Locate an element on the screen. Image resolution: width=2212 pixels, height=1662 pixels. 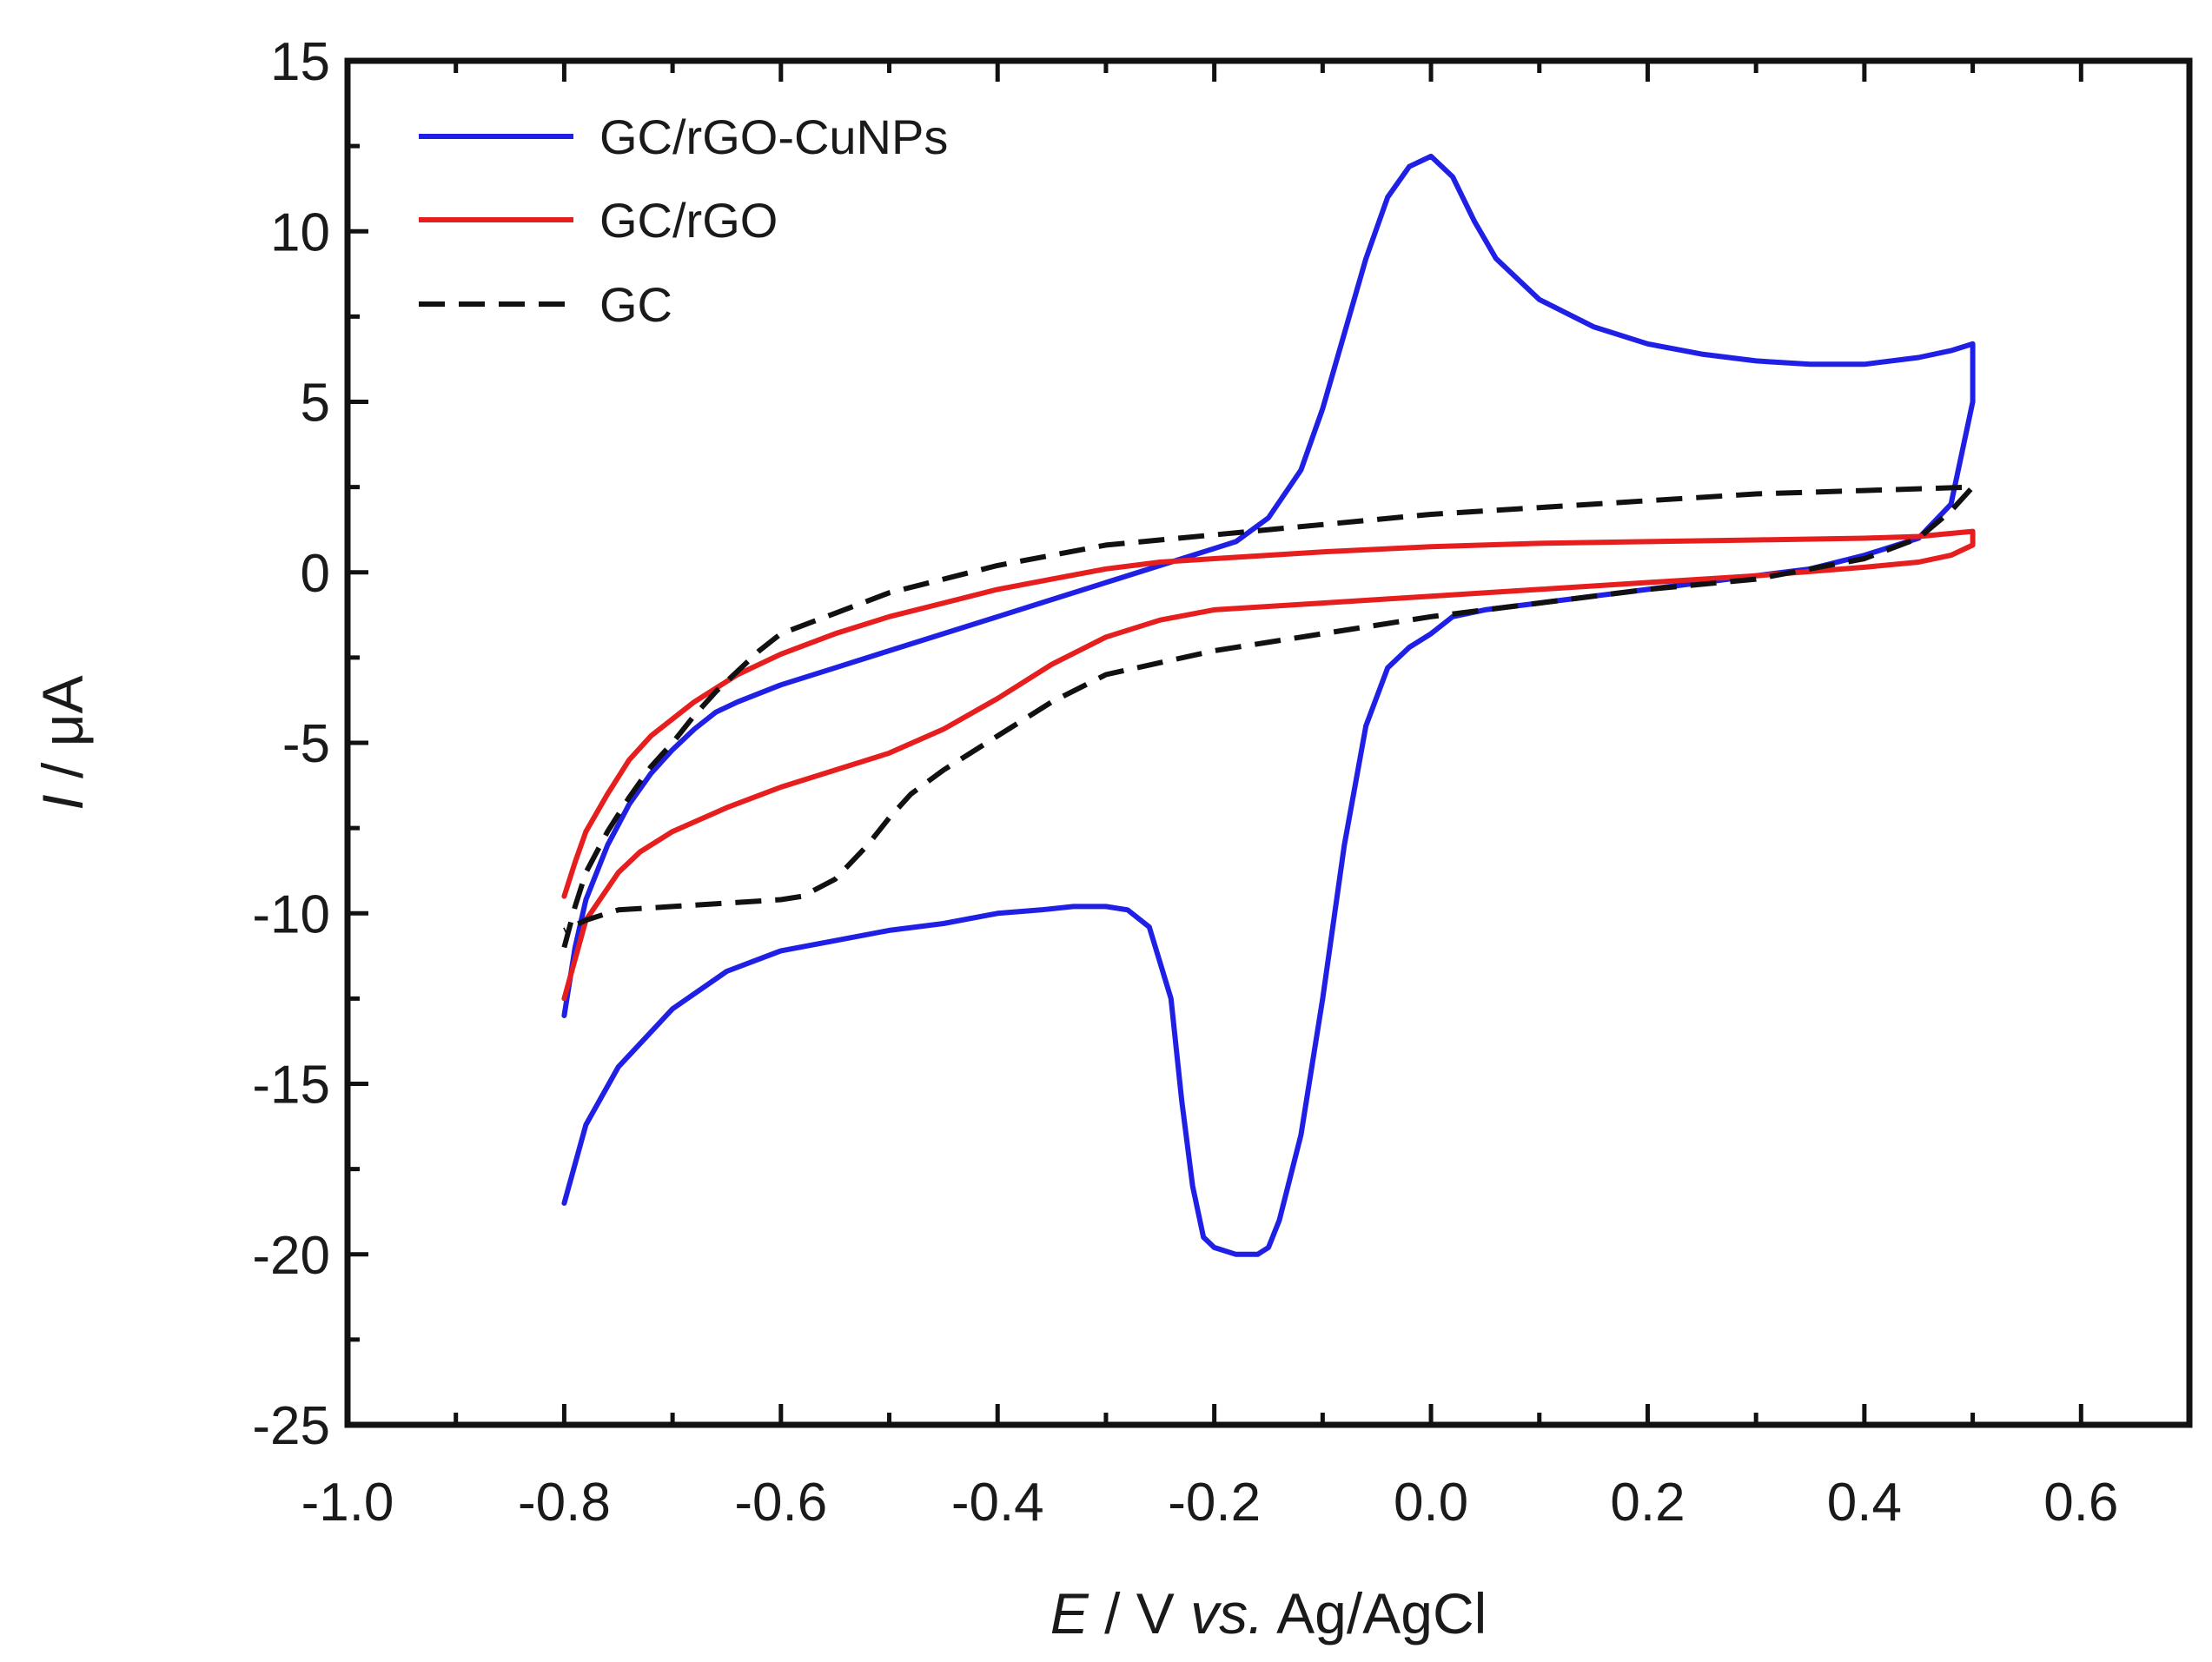
x-tick-label: -0.2 is located at coordinates (1214, 1503).